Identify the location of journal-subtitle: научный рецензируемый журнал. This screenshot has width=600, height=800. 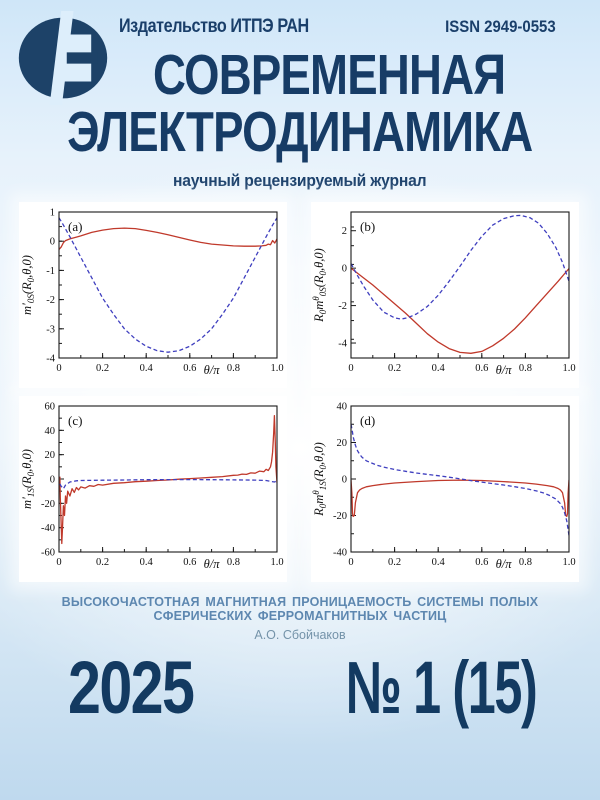
(300, 180).